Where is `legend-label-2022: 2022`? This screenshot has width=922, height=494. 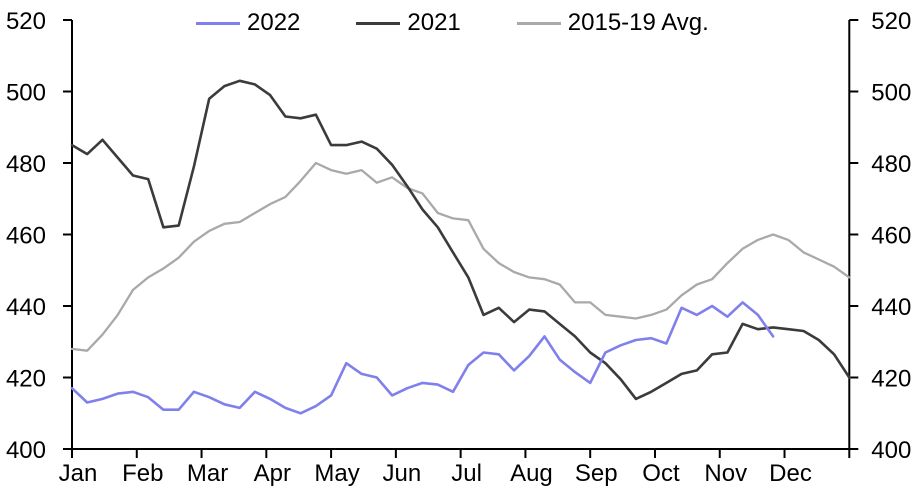
legend-label-2022: 2022 is located at coordinates (274, 22).